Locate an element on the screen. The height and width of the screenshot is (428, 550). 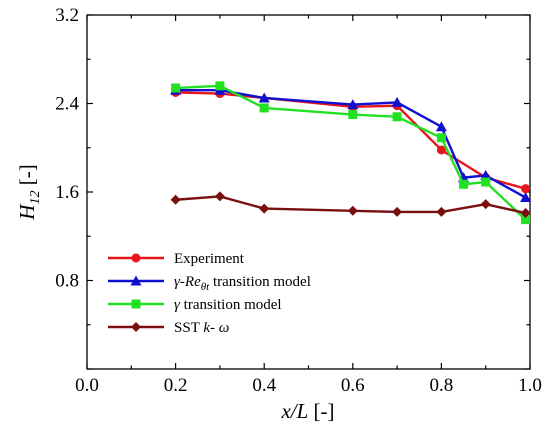
y-axis-label: H12 [-] is located at coordinates (29, 192).